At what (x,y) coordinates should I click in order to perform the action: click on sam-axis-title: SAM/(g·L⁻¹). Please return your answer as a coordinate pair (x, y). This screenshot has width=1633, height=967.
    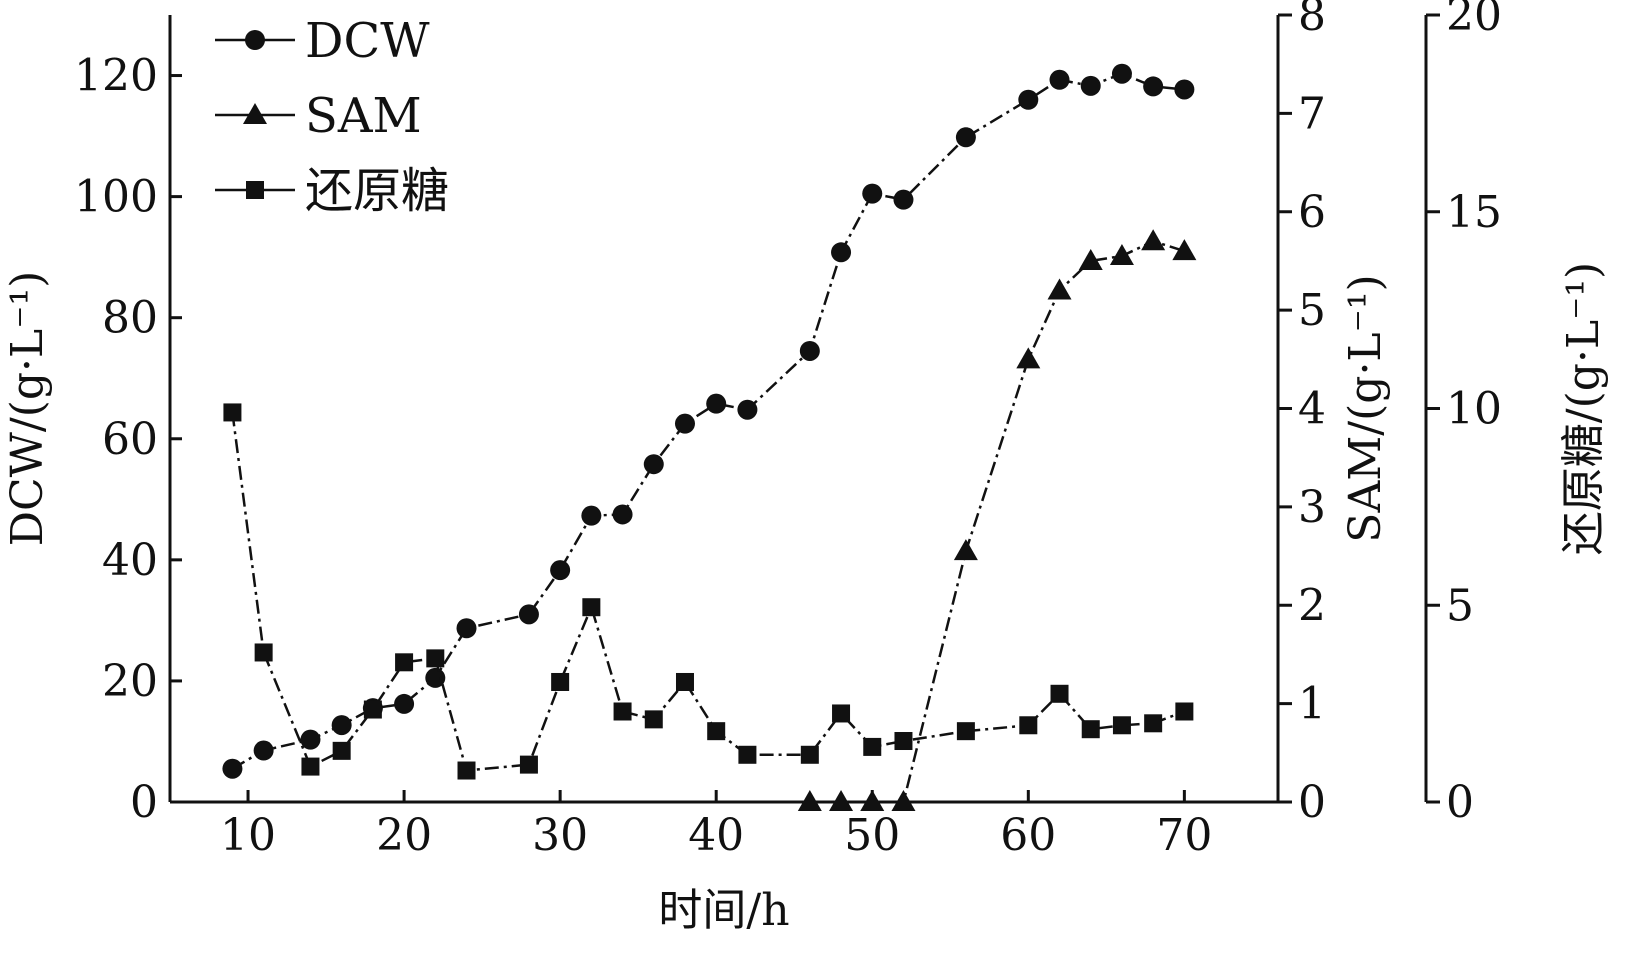
    Looking at the image, I should click on (1365, 408).